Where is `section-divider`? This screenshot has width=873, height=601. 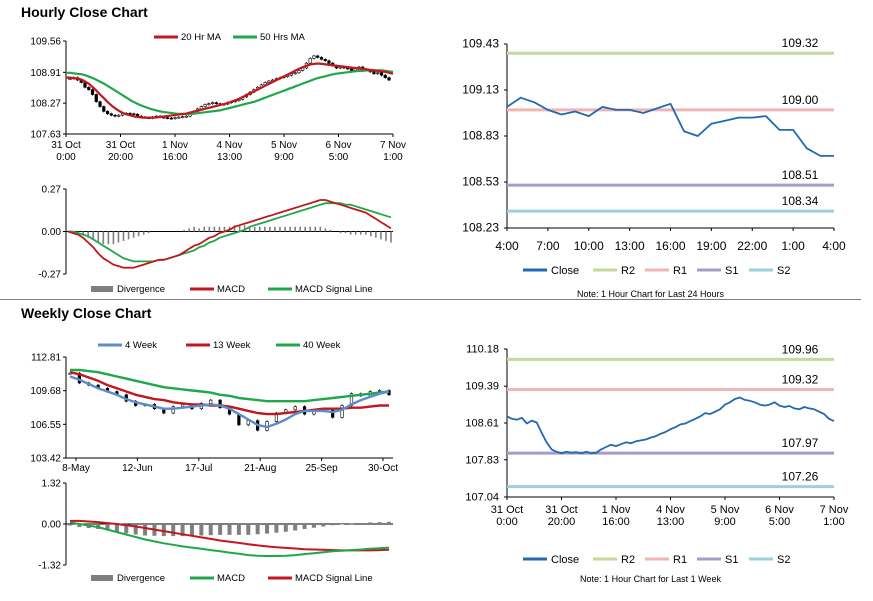 section-divider is located at coordinates (430, 299).